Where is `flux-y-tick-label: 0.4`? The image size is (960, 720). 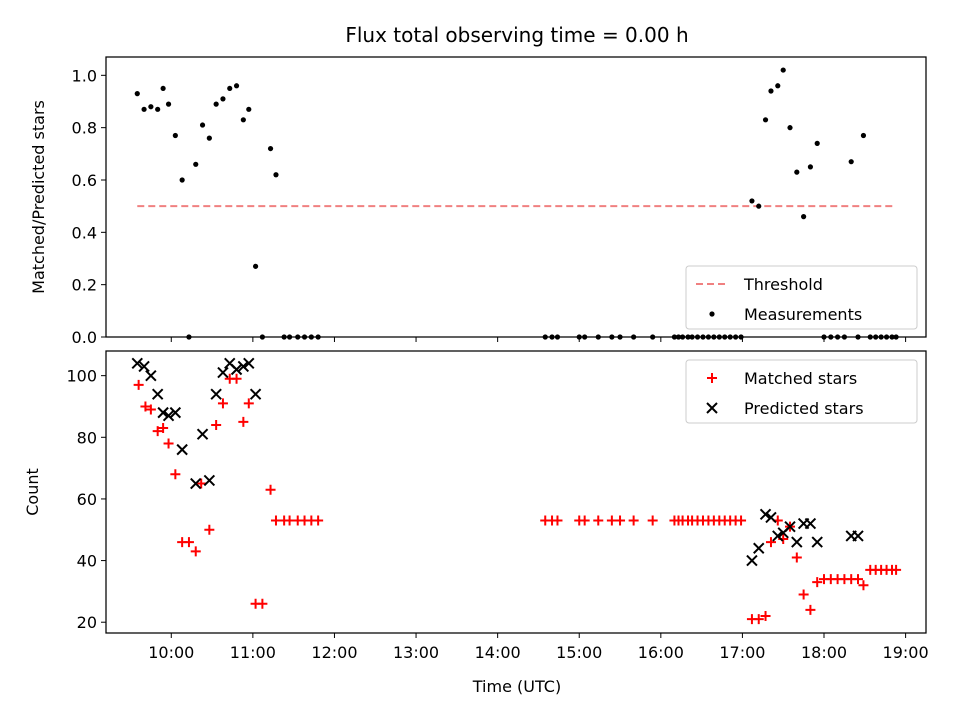
flux-y-tick-label: 0.4 is located at coordinates (84, 232).